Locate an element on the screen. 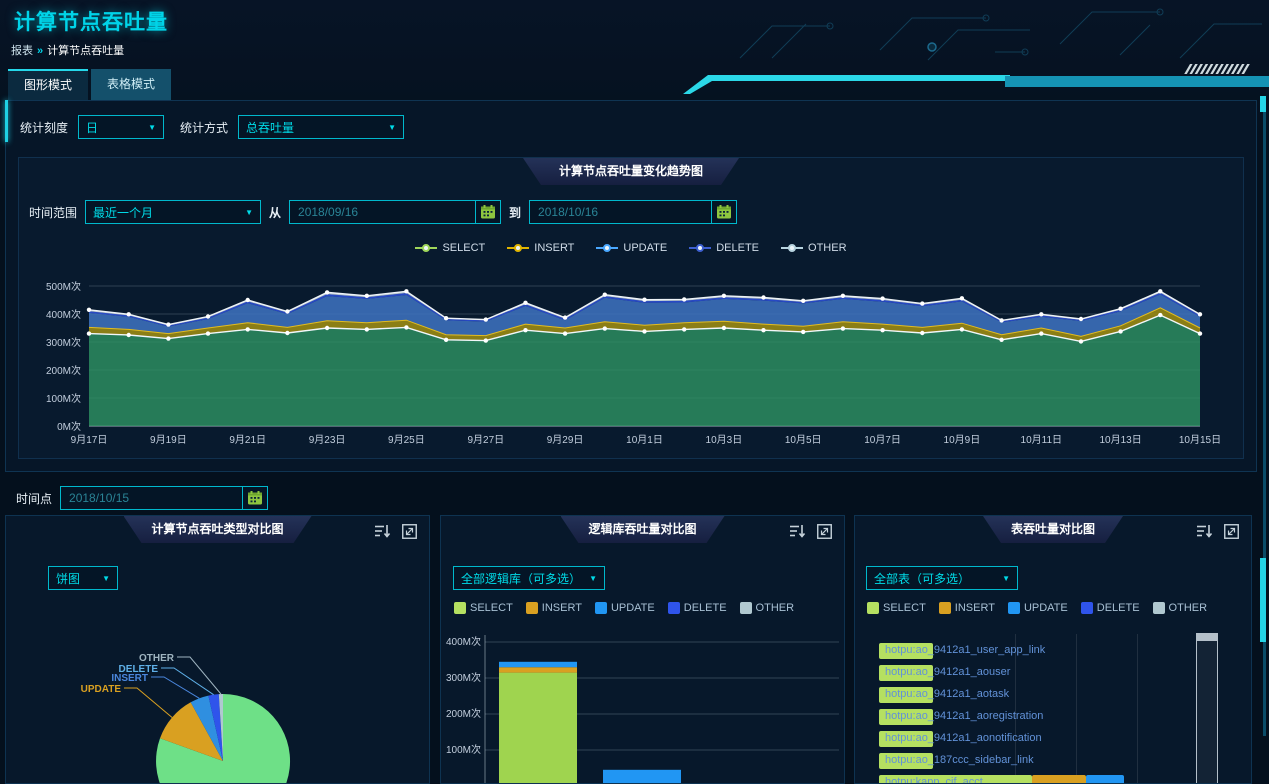 The image size is (1269, 784). svg-text: 9月27日 is located at coordinates (485, 440).